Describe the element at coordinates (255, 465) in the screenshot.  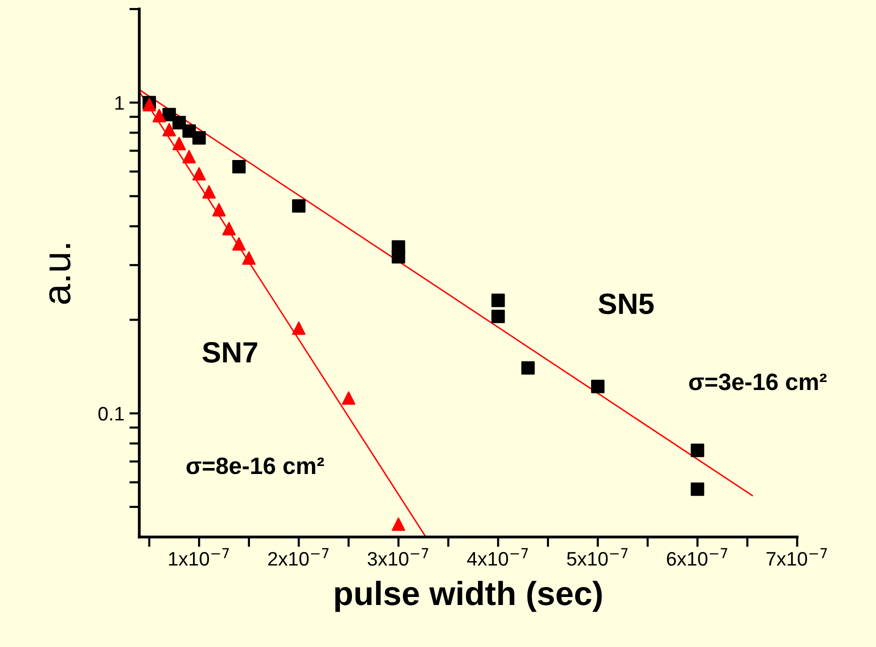
I see `annotation: σ=8e-16 cm²` at that location.